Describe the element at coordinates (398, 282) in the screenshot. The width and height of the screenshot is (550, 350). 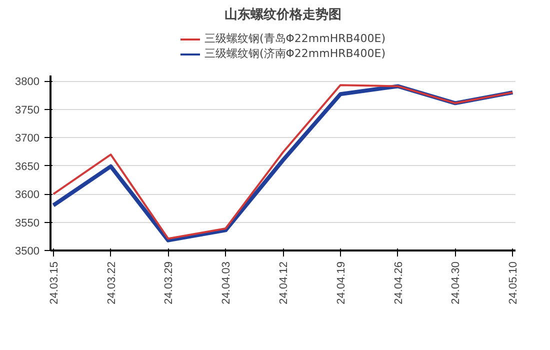
I see `x-tick-label: 24.04.26` at that location.